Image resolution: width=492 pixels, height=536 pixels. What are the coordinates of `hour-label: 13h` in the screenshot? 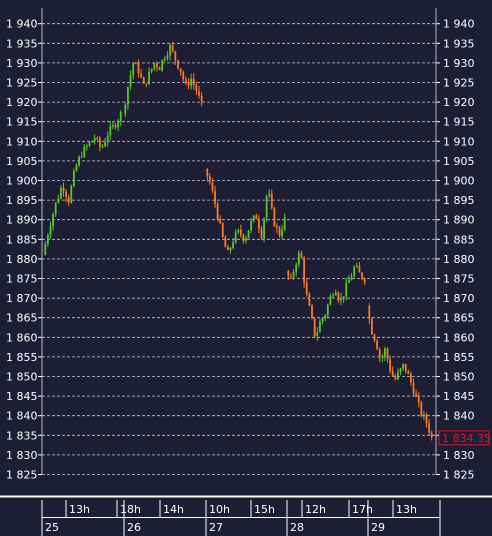 It's located at (406, 509).